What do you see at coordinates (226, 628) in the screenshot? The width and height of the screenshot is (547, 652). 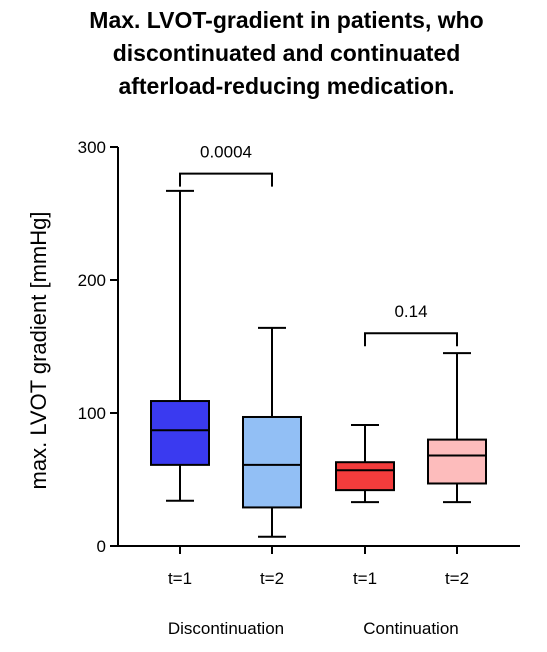 I see `group-label-0: Discontinuation` at bounding box center [226, 628].